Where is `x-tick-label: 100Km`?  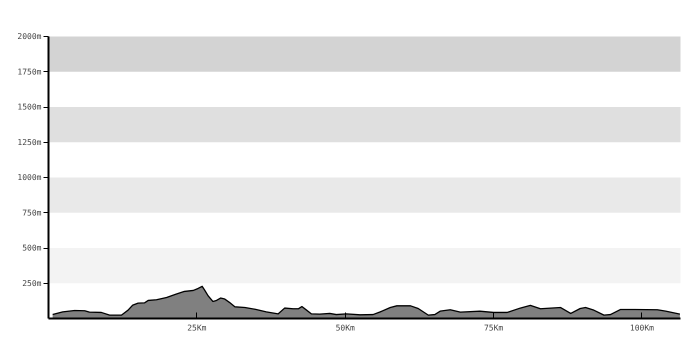
x-tick-label: 100Km is located at coordinates (642, 328).